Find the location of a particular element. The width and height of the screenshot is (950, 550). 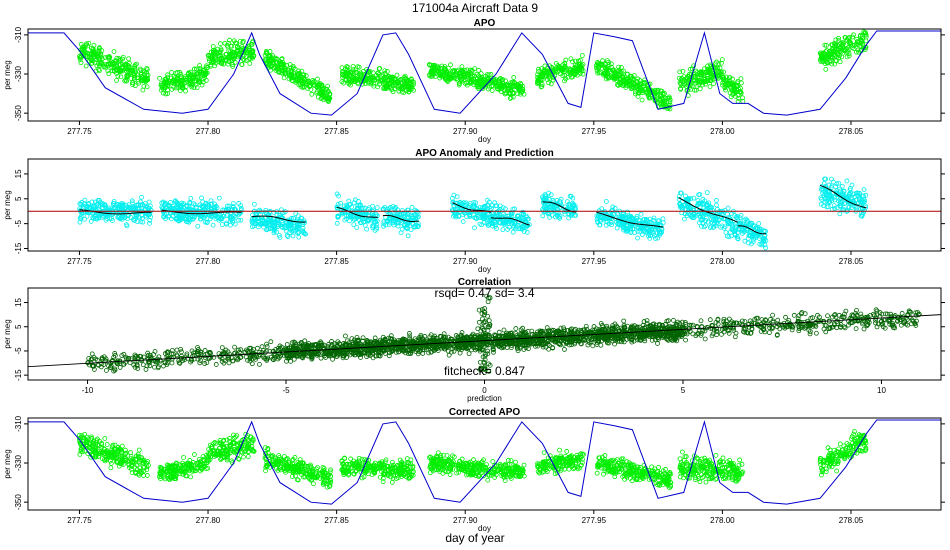

anomaly-ylabel: per meg is located at coordinates (7, 204).